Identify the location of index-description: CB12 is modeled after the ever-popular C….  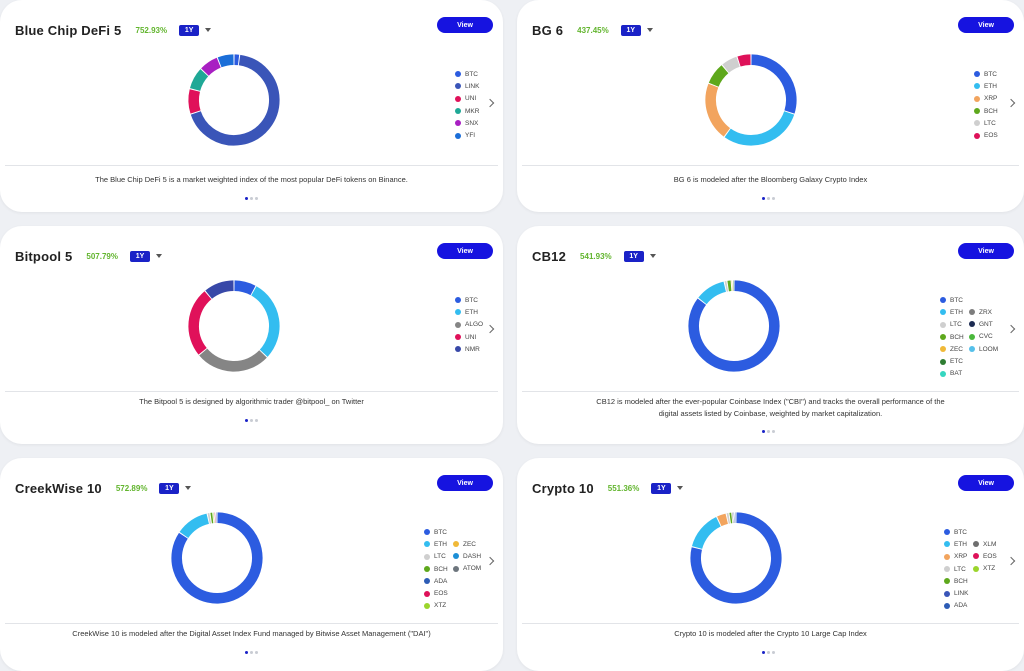
(770, 407).